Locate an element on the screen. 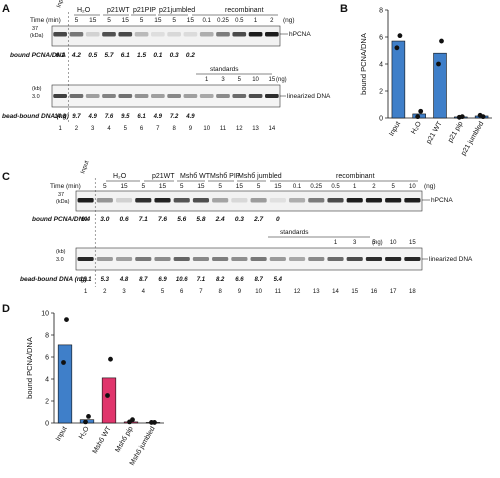 The height and width of the screenshot is (478, 500). panel-a-group-p21jumbled: p21jumbled is located at coordinates (177, 10).